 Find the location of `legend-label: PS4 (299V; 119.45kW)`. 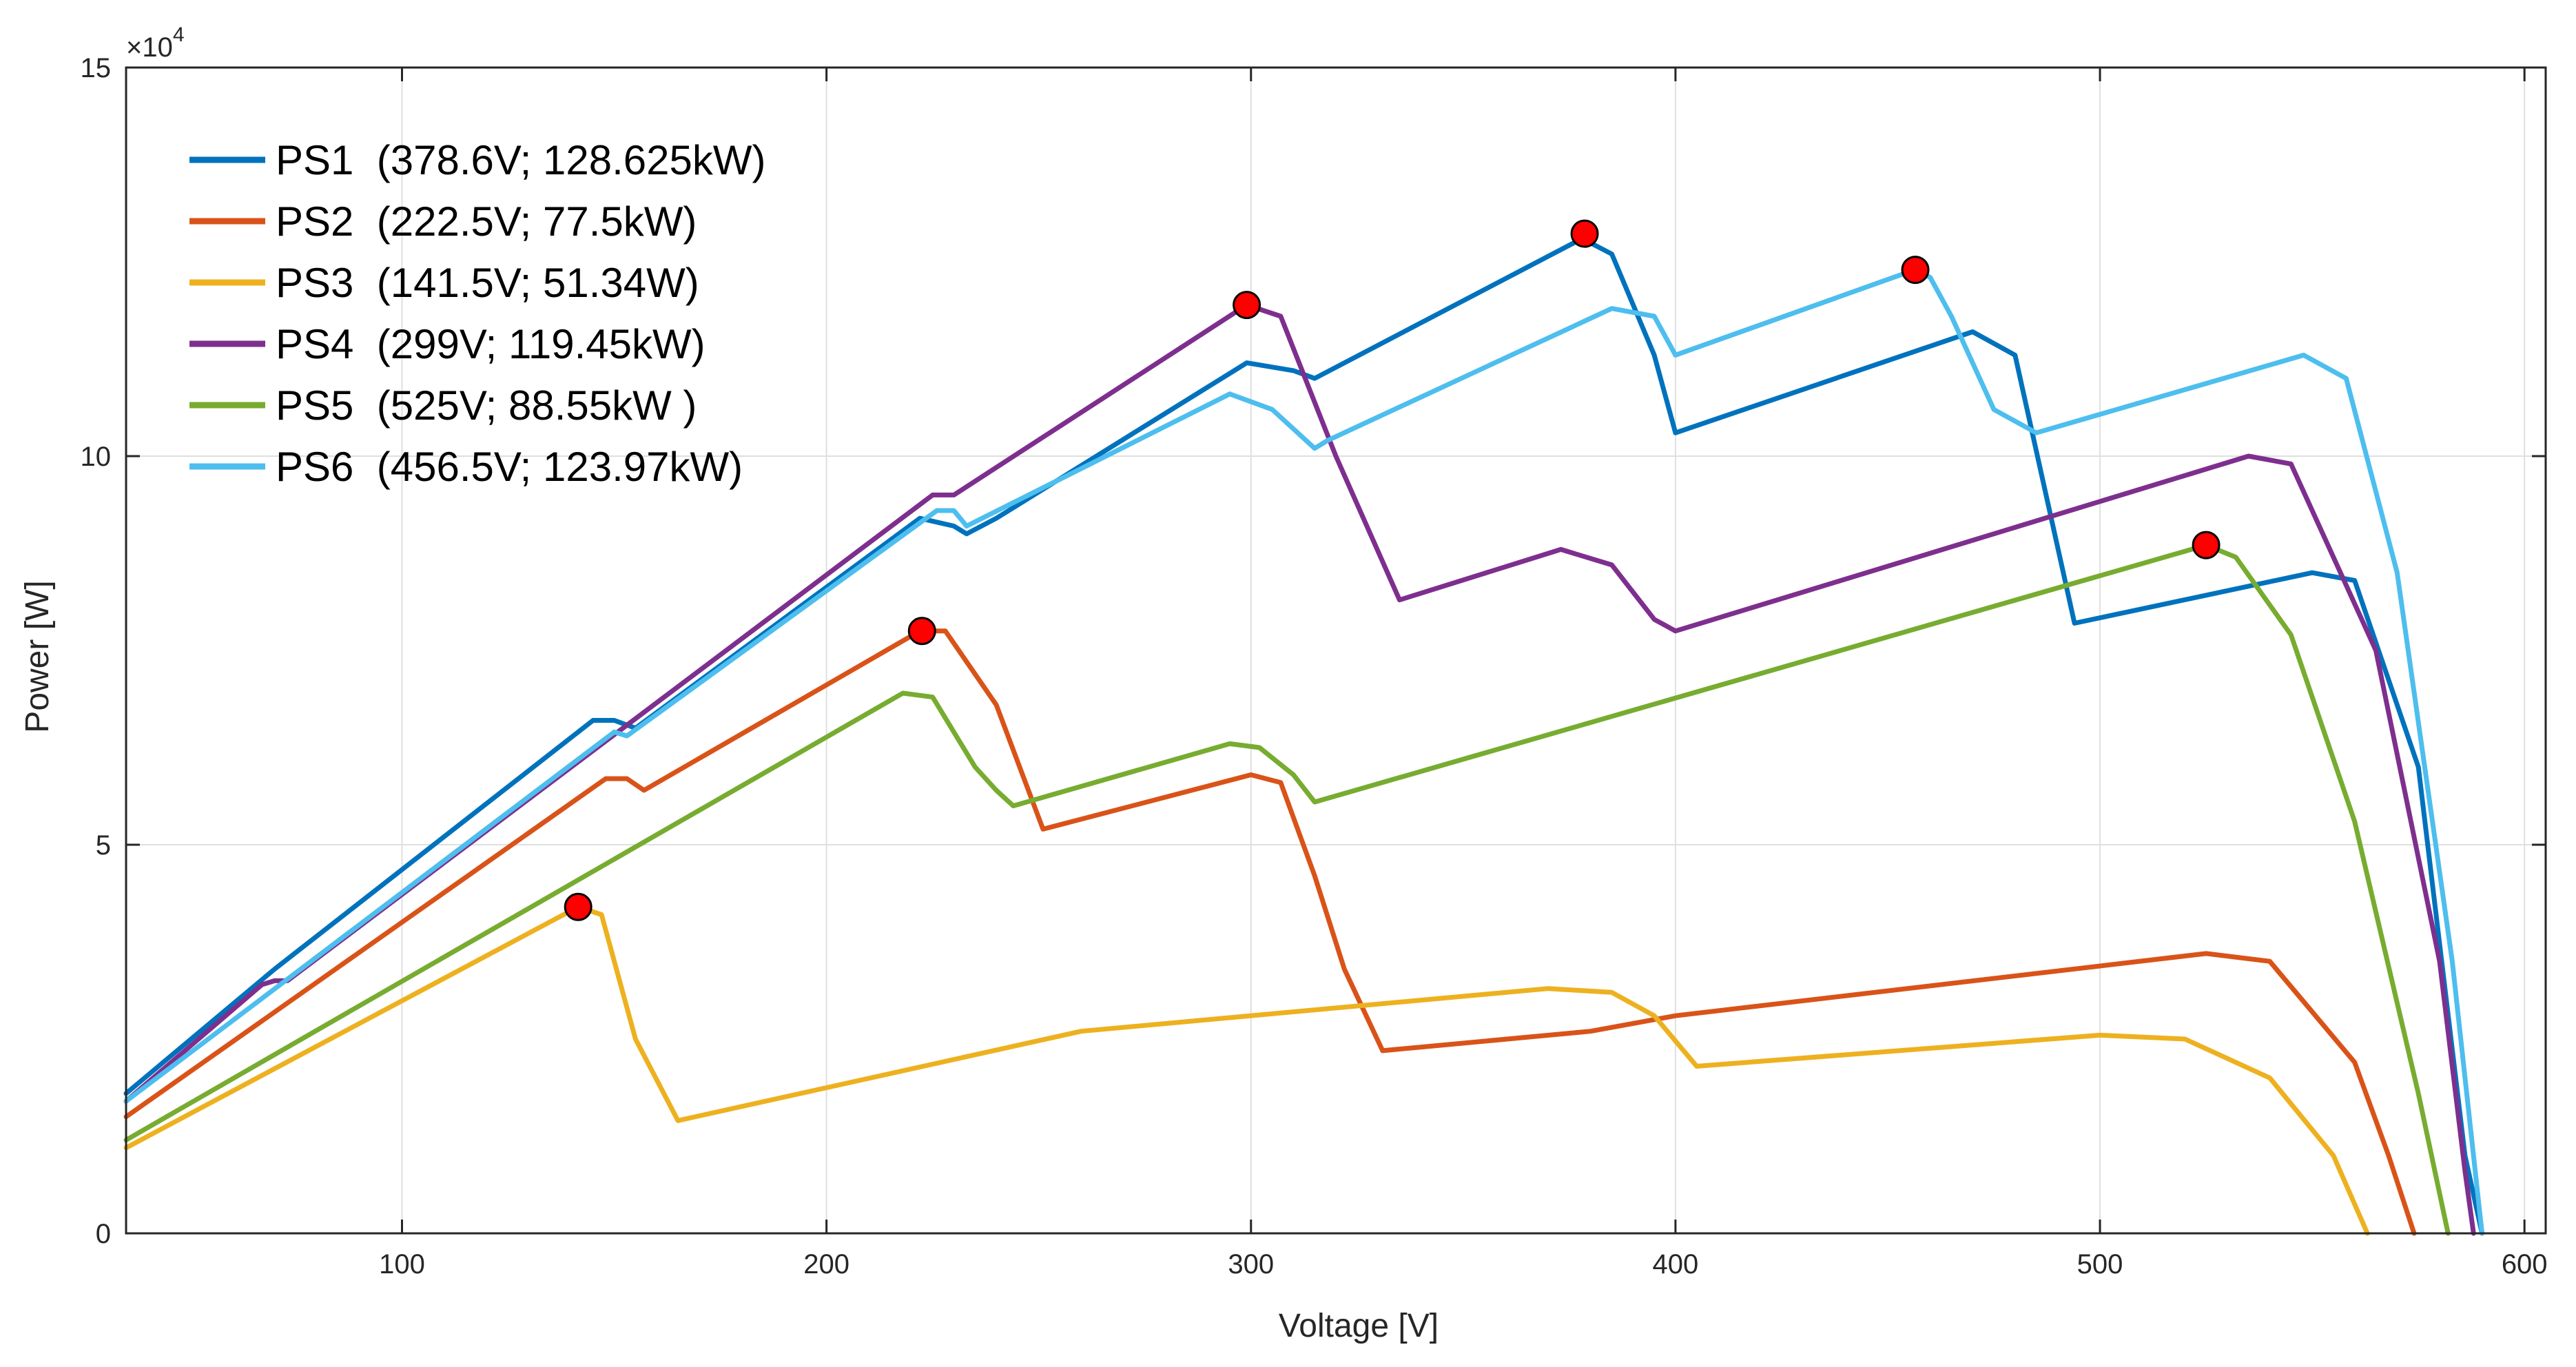

legend-label: PS4 (299V; 119.45kW) is located at coordinates (490, 344).